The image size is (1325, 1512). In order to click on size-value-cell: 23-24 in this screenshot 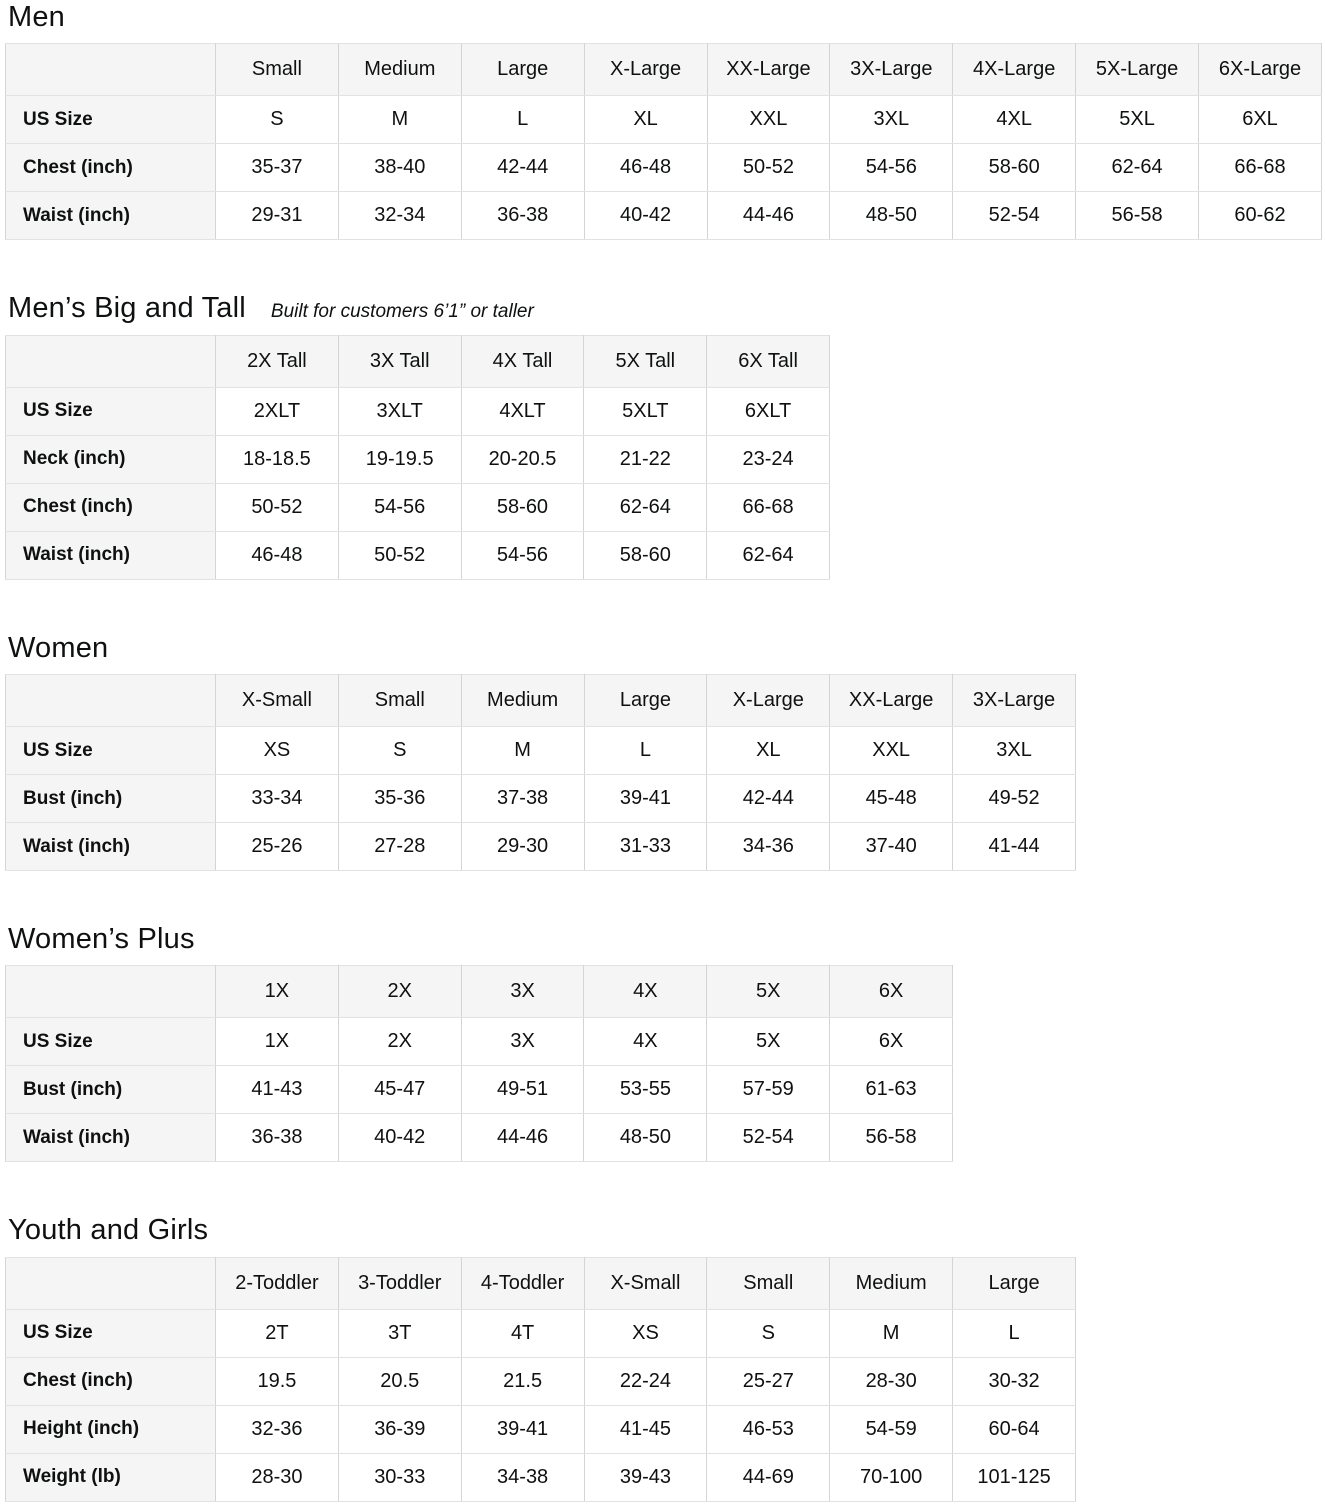, I will do `click(768, 459)`.